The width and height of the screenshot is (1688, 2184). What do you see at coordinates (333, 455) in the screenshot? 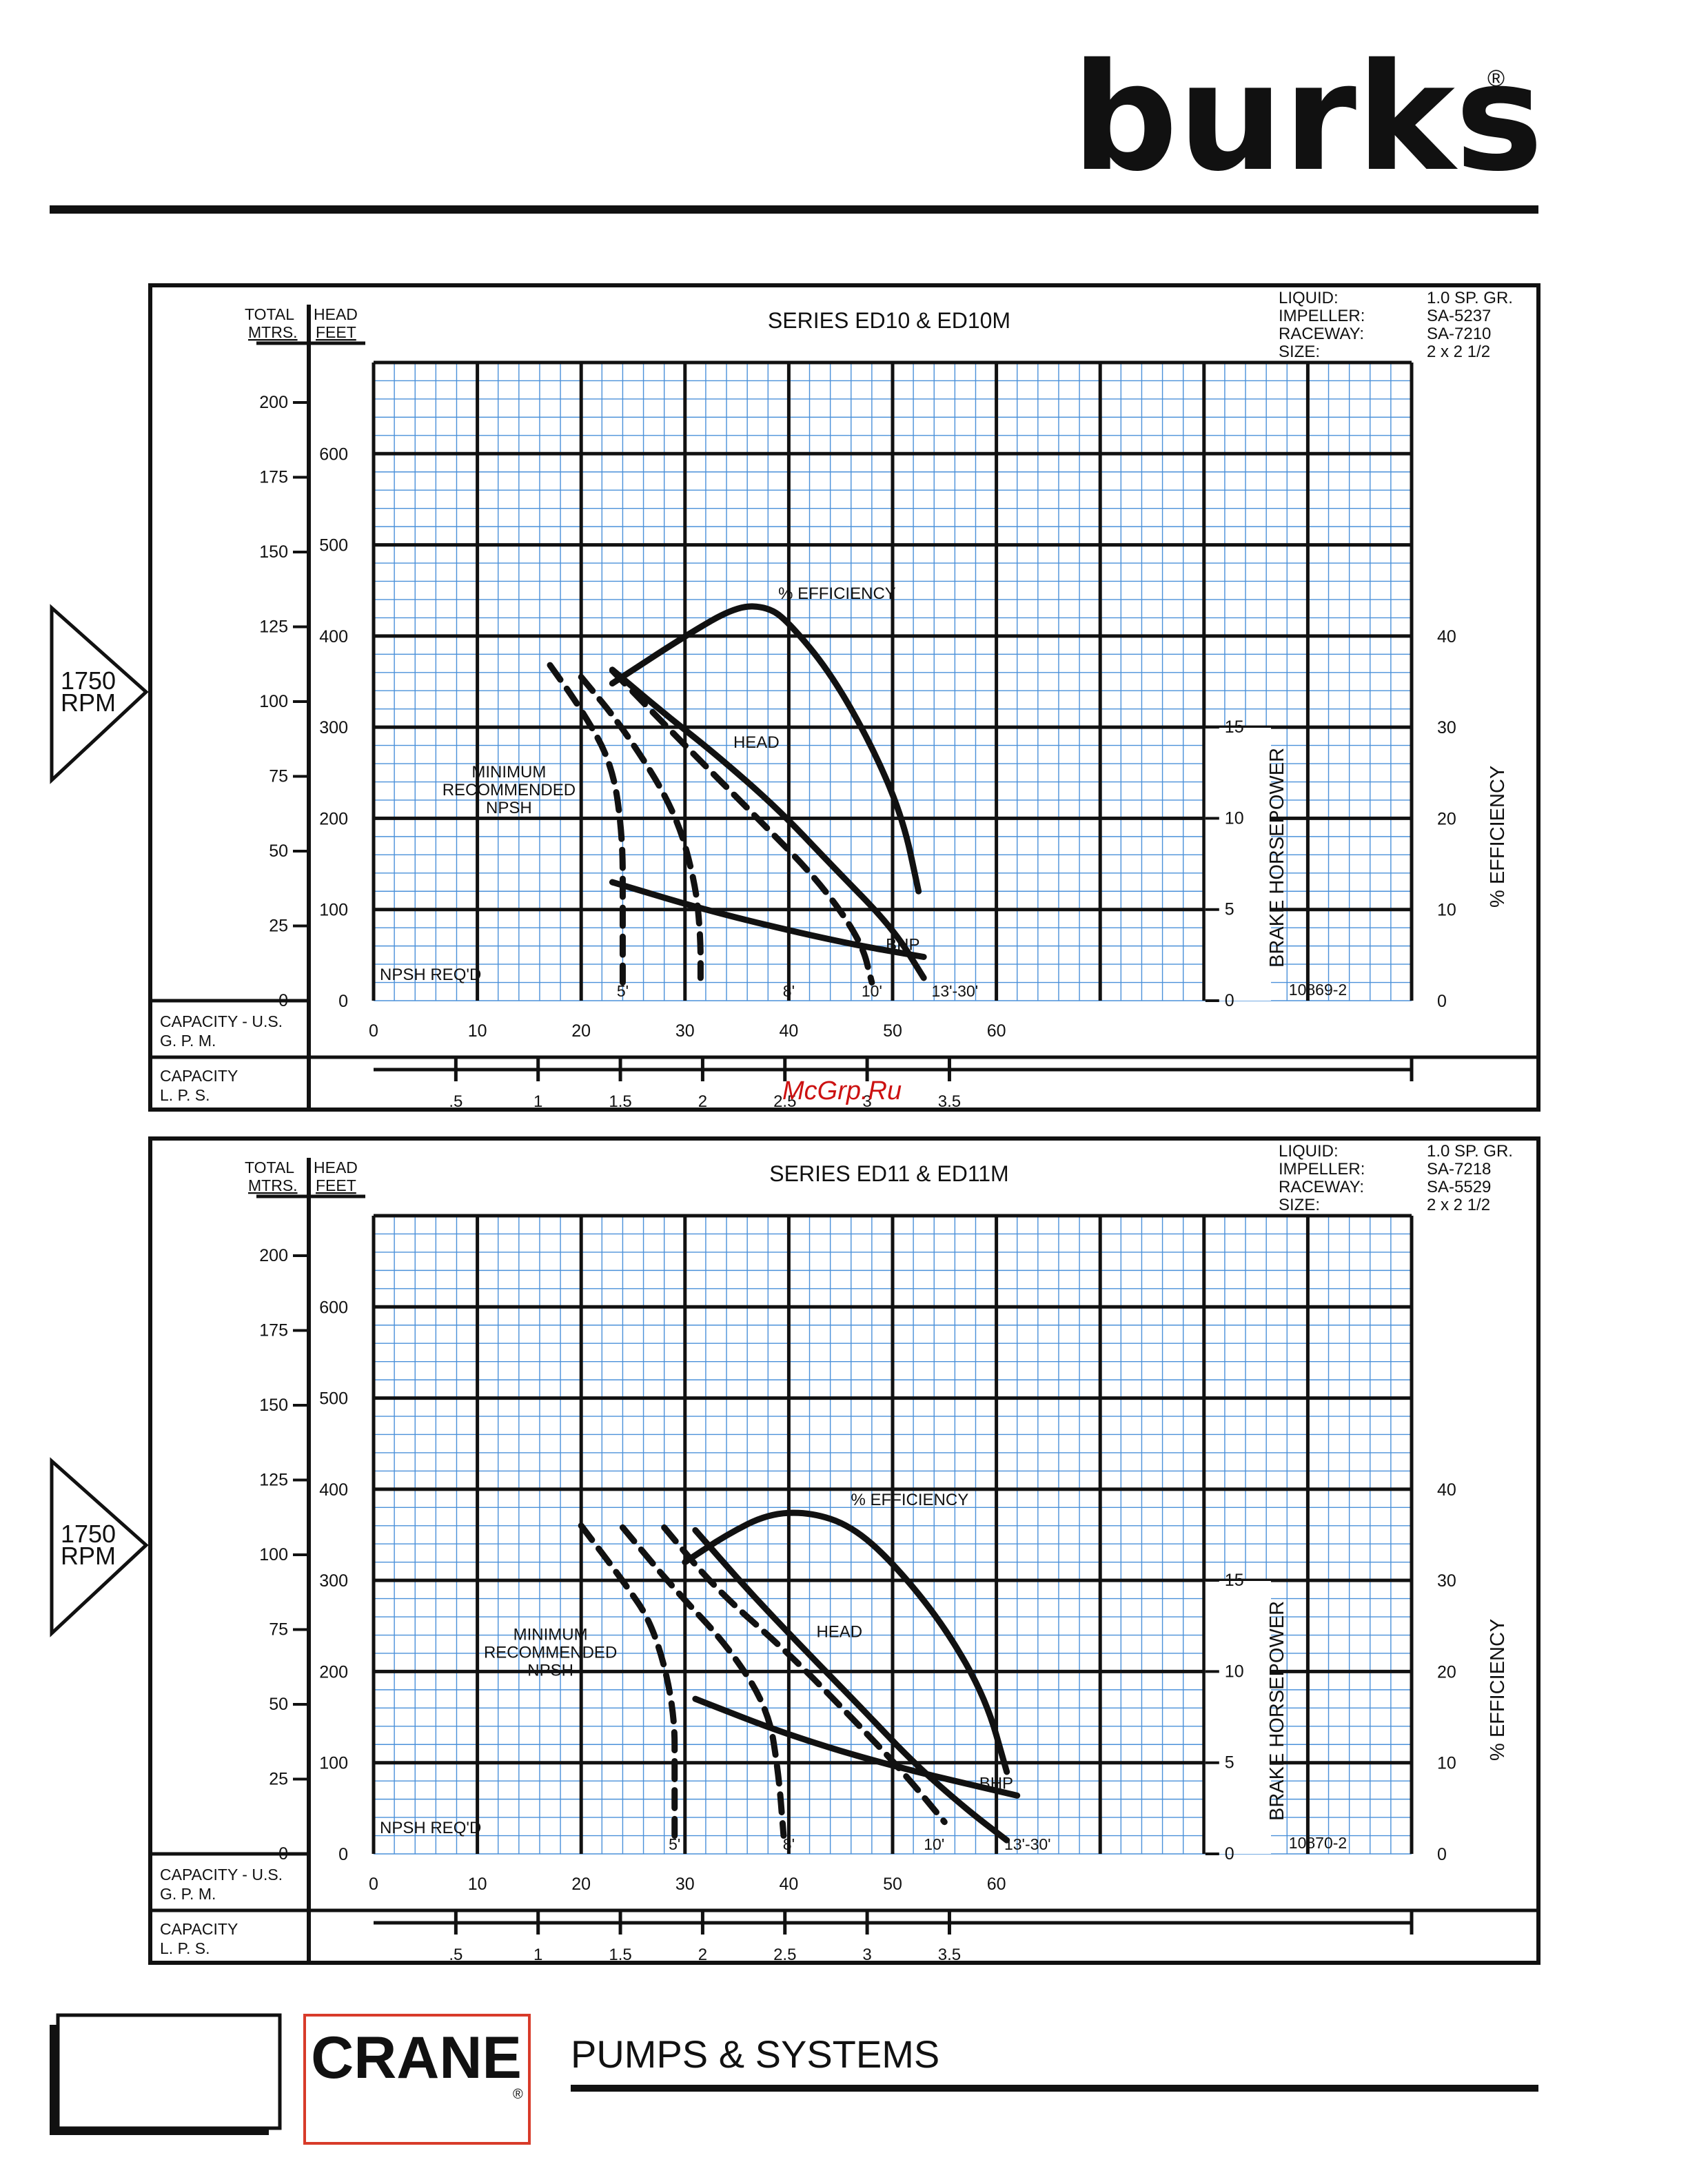
I see `feet-tick-label: 600` at bounding box center [333, 455].